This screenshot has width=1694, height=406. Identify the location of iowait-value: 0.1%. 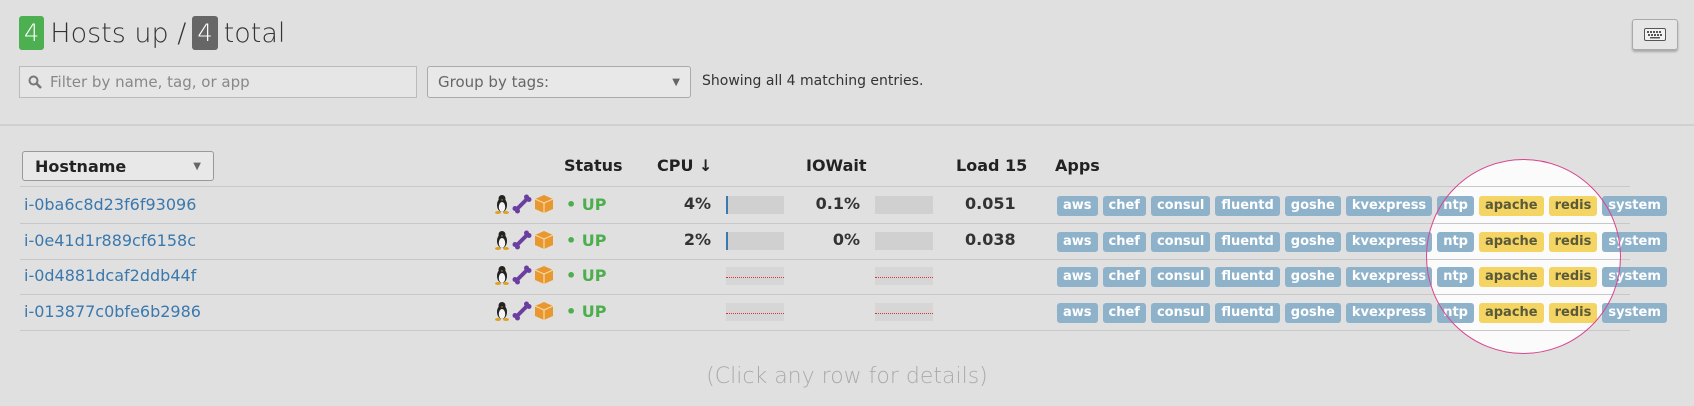
(837, 203).